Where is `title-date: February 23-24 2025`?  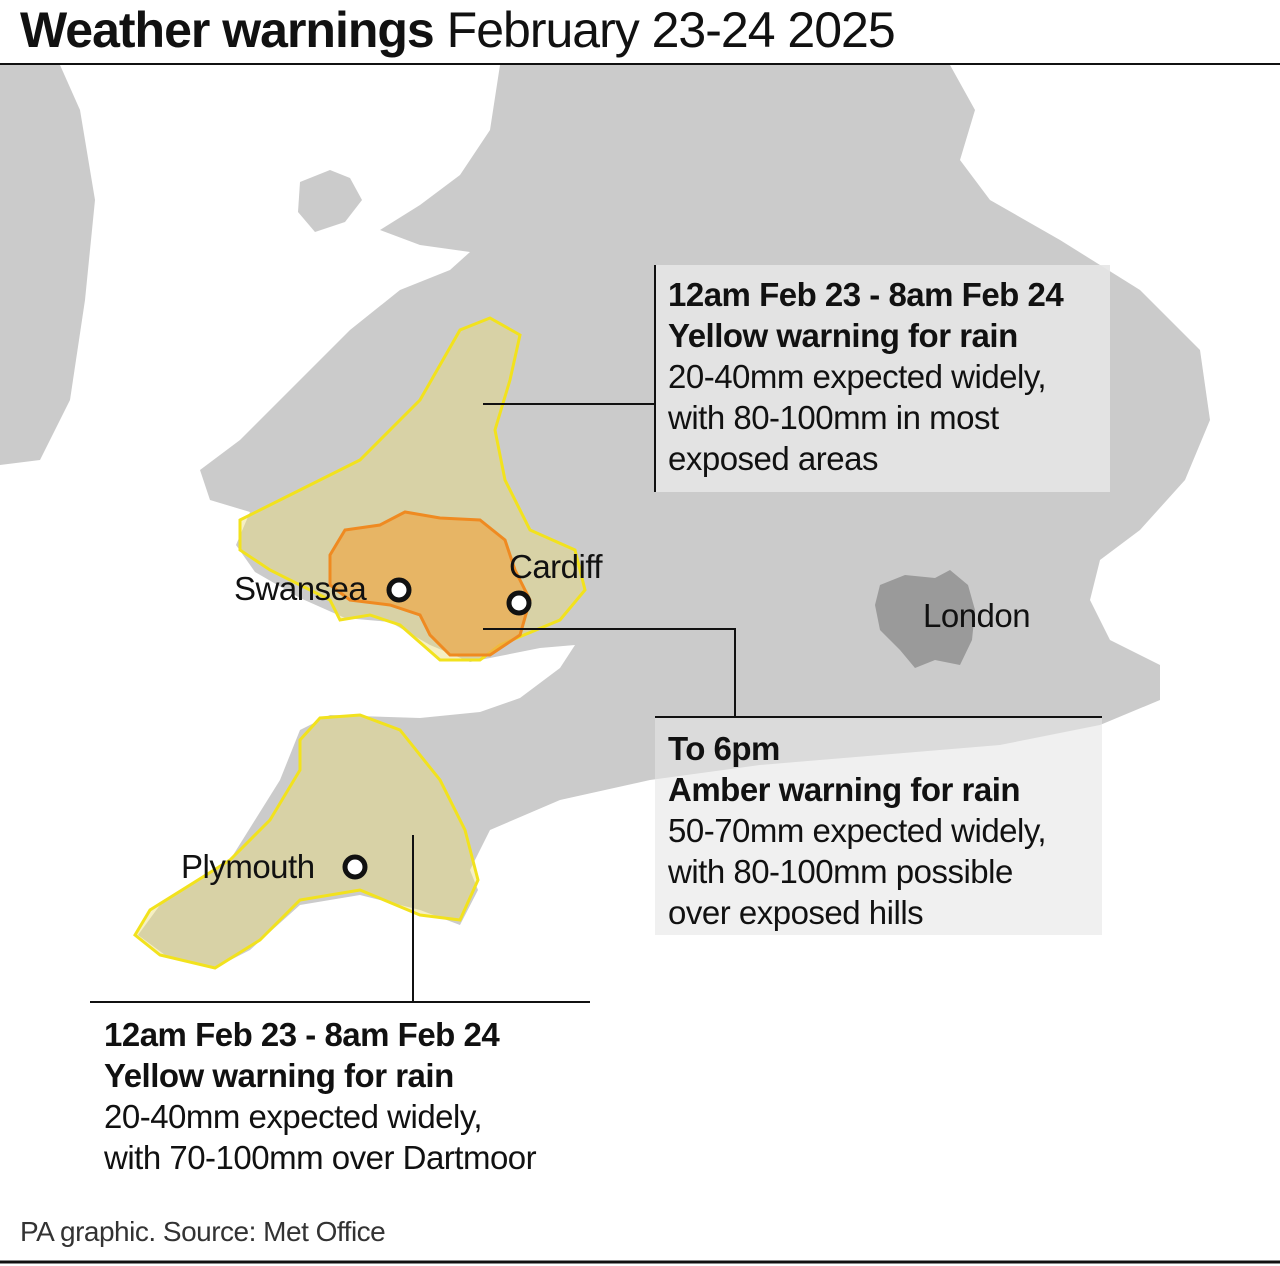
title-date: February 23-24 2025 is located at coordinates (671, 30).